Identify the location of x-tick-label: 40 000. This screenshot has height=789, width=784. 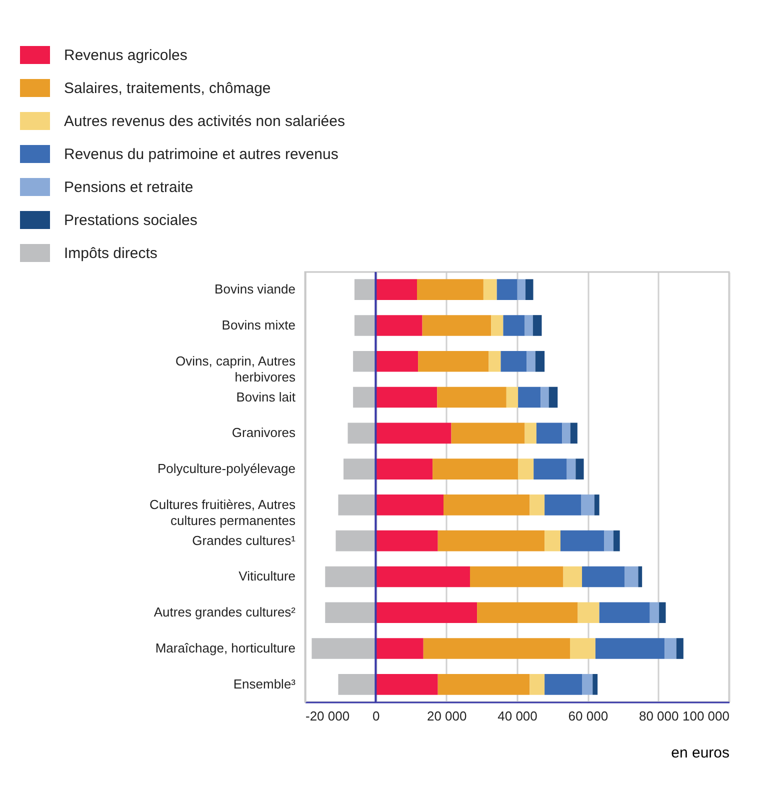
(518, 716).